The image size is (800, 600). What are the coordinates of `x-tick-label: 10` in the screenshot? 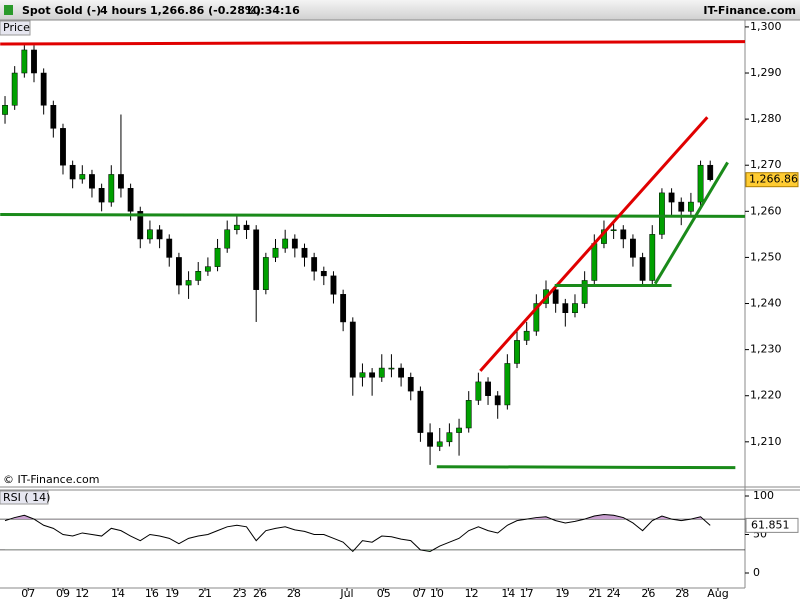 It's located at (437, 593).